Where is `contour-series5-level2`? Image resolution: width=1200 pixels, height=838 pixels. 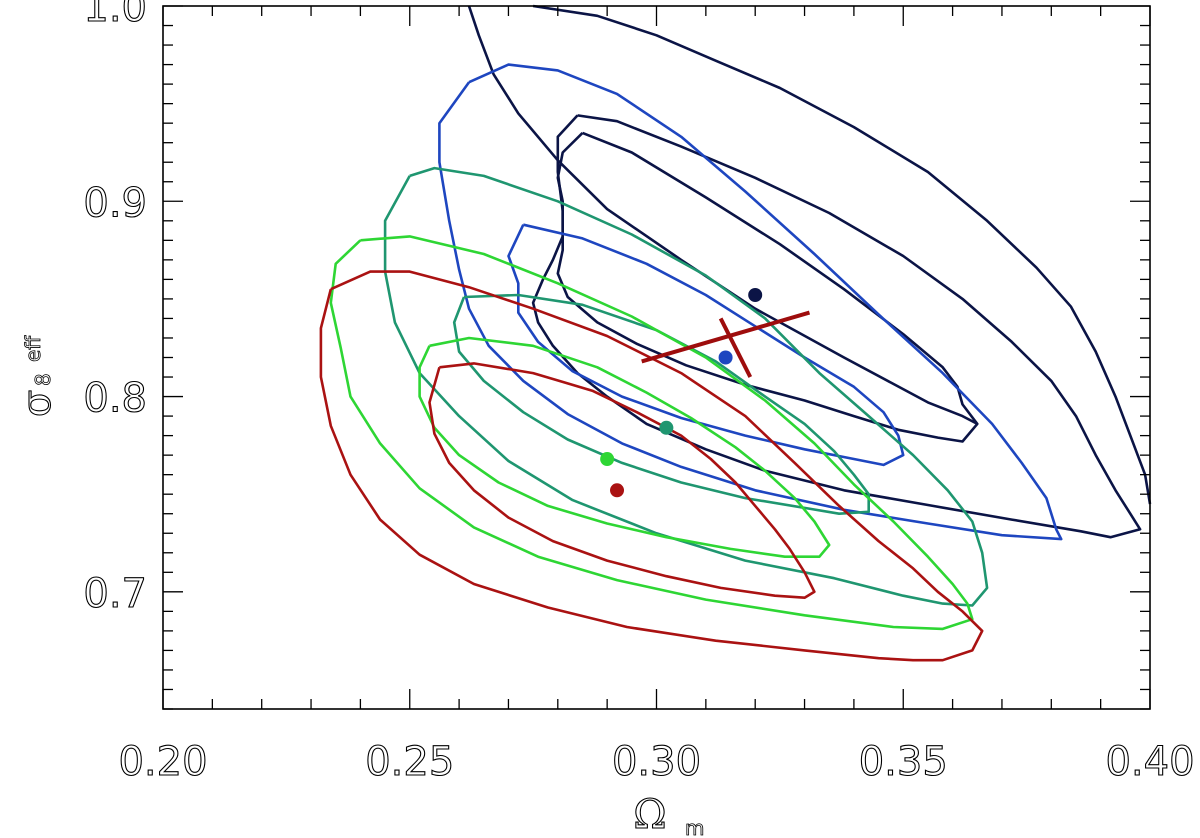 contour-series5-level2 is located at coordinates (622, 481).